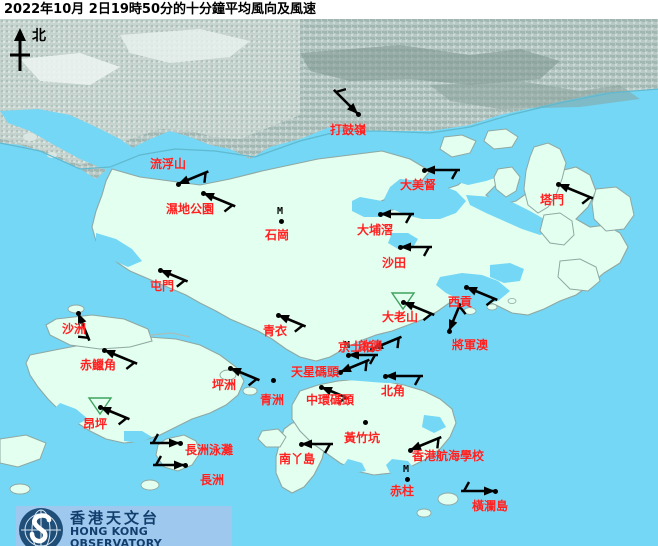  What do you see at coordinates (98, 365) in the screenshot?
I see `station-label-16: 赤鱲角` at bounding box center [98, 365].